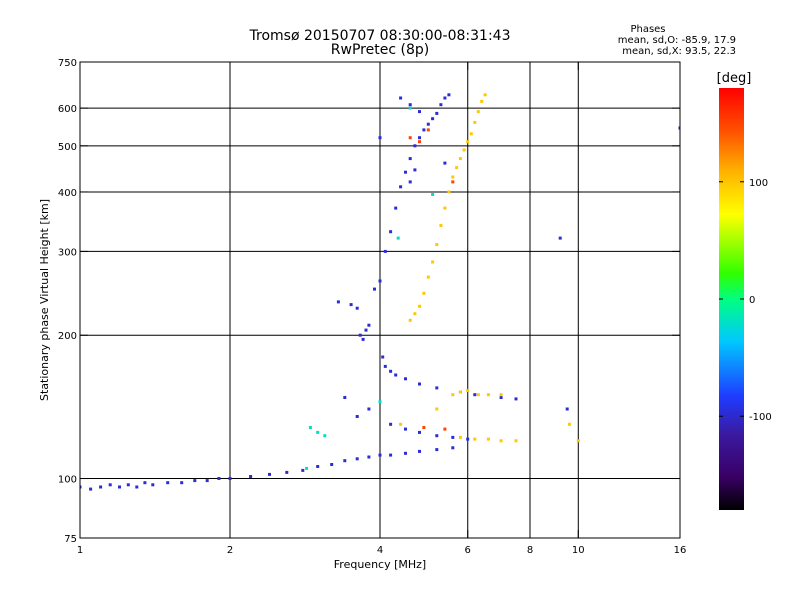 The height and width of the screenshot is (604, 800). Describe the element at coordinates (67, 63) in the screenshot. I see `y-tick-label: 750` at that location.